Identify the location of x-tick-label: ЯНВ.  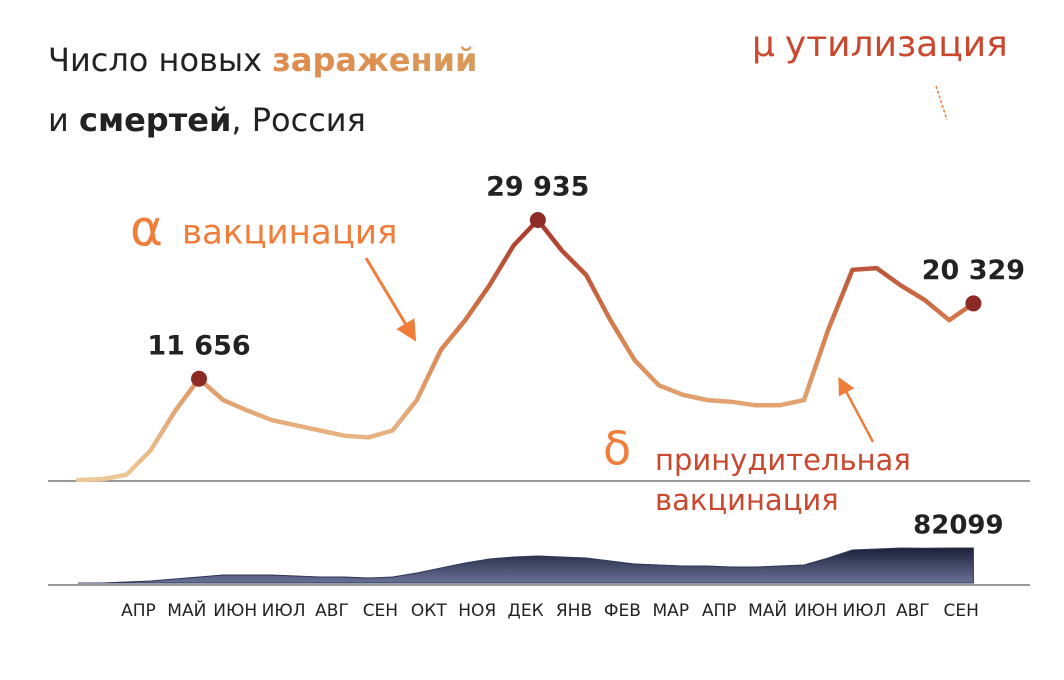
(574, 611).